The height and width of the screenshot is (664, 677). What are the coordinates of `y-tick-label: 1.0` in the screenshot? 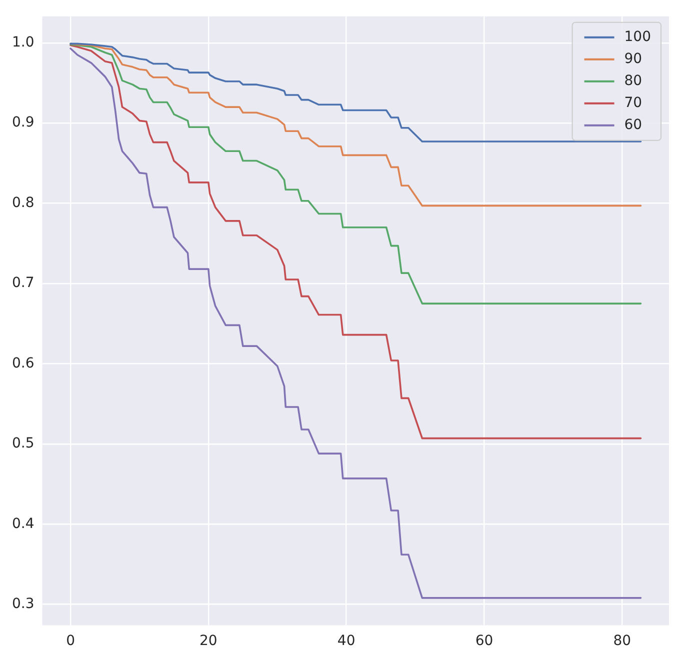 It's located at (23, 42).